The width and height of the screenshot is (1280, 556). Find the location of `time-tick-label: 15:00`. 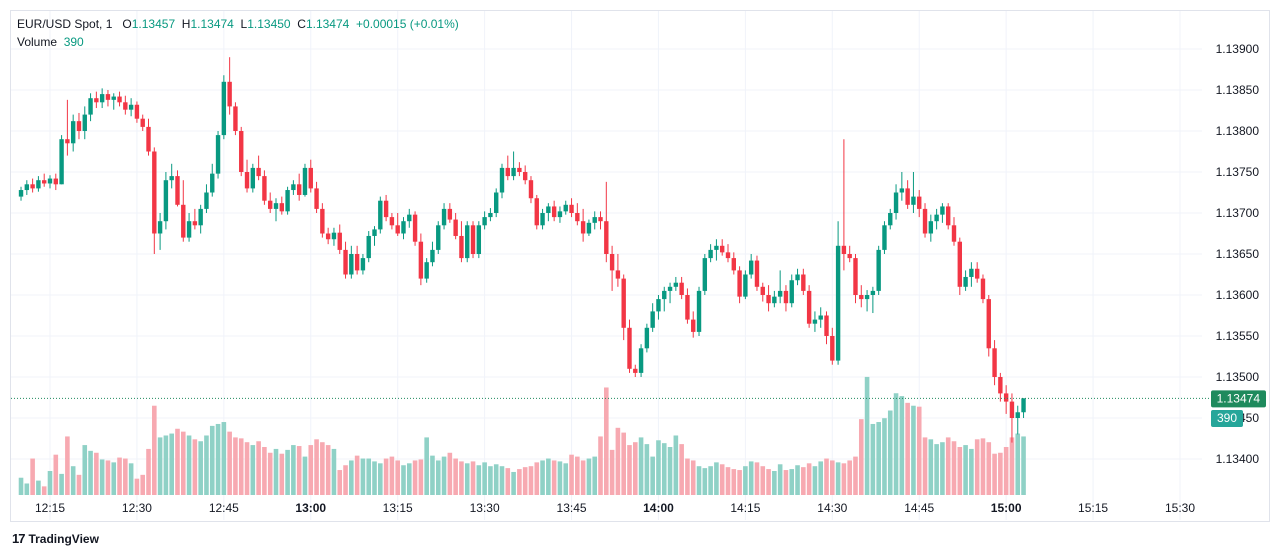

time-tick-label: 15:00 is located at coordinates (1006, 508).